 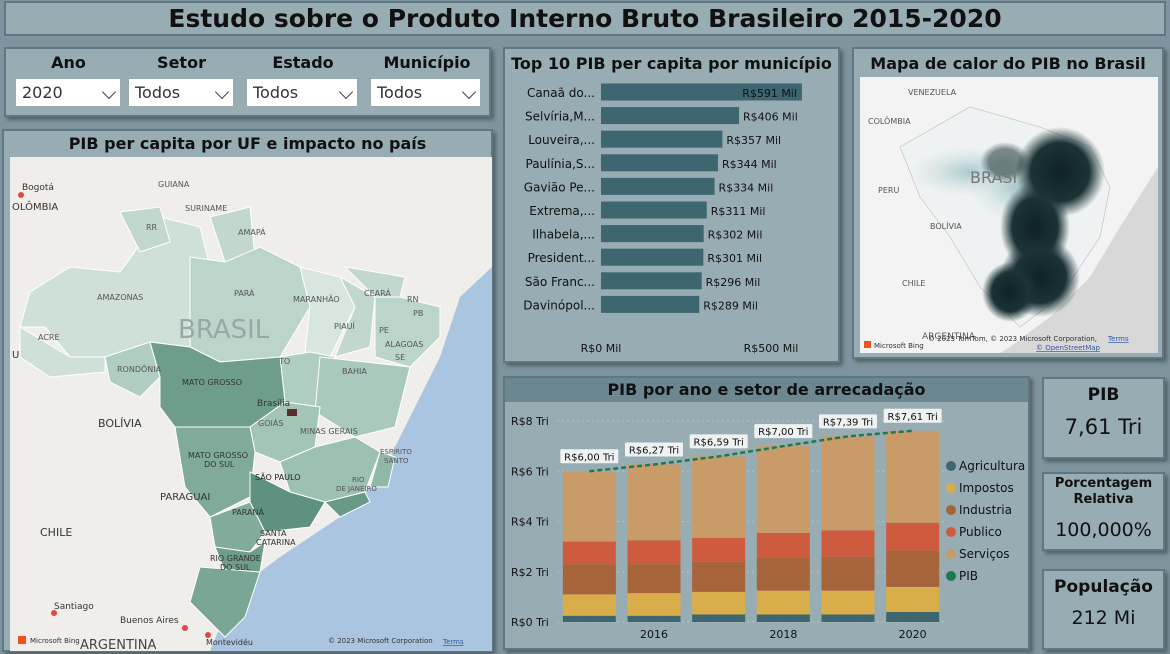 I want to click on map-label: DO SUL, so click(x=219, y=464).